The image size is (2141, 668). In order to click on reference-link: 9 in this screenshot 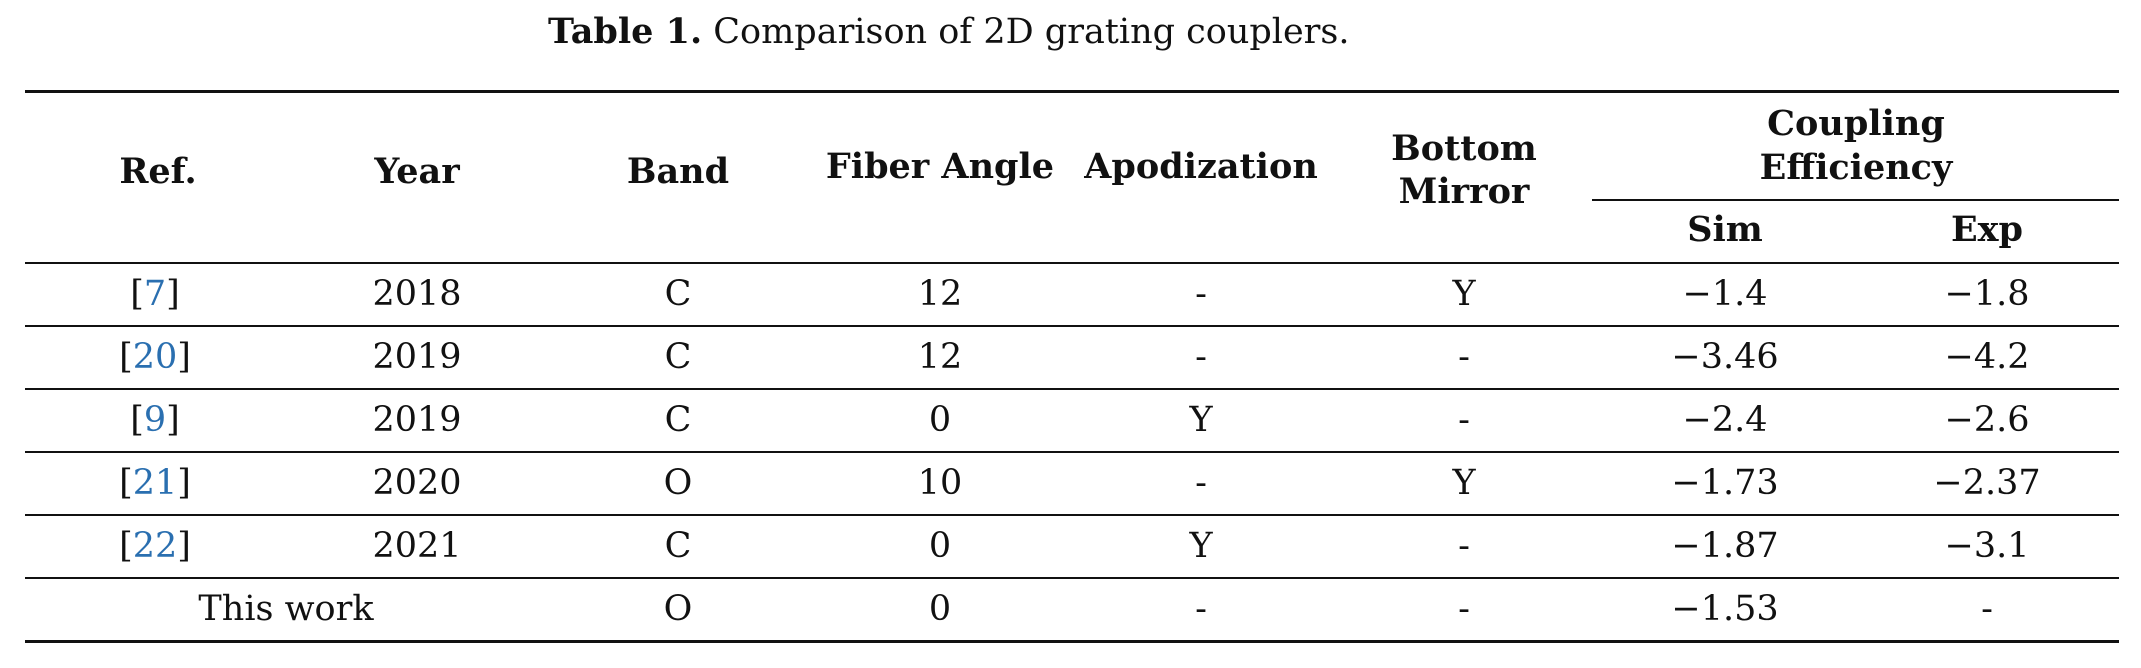, I will do `click(155, 420)`.